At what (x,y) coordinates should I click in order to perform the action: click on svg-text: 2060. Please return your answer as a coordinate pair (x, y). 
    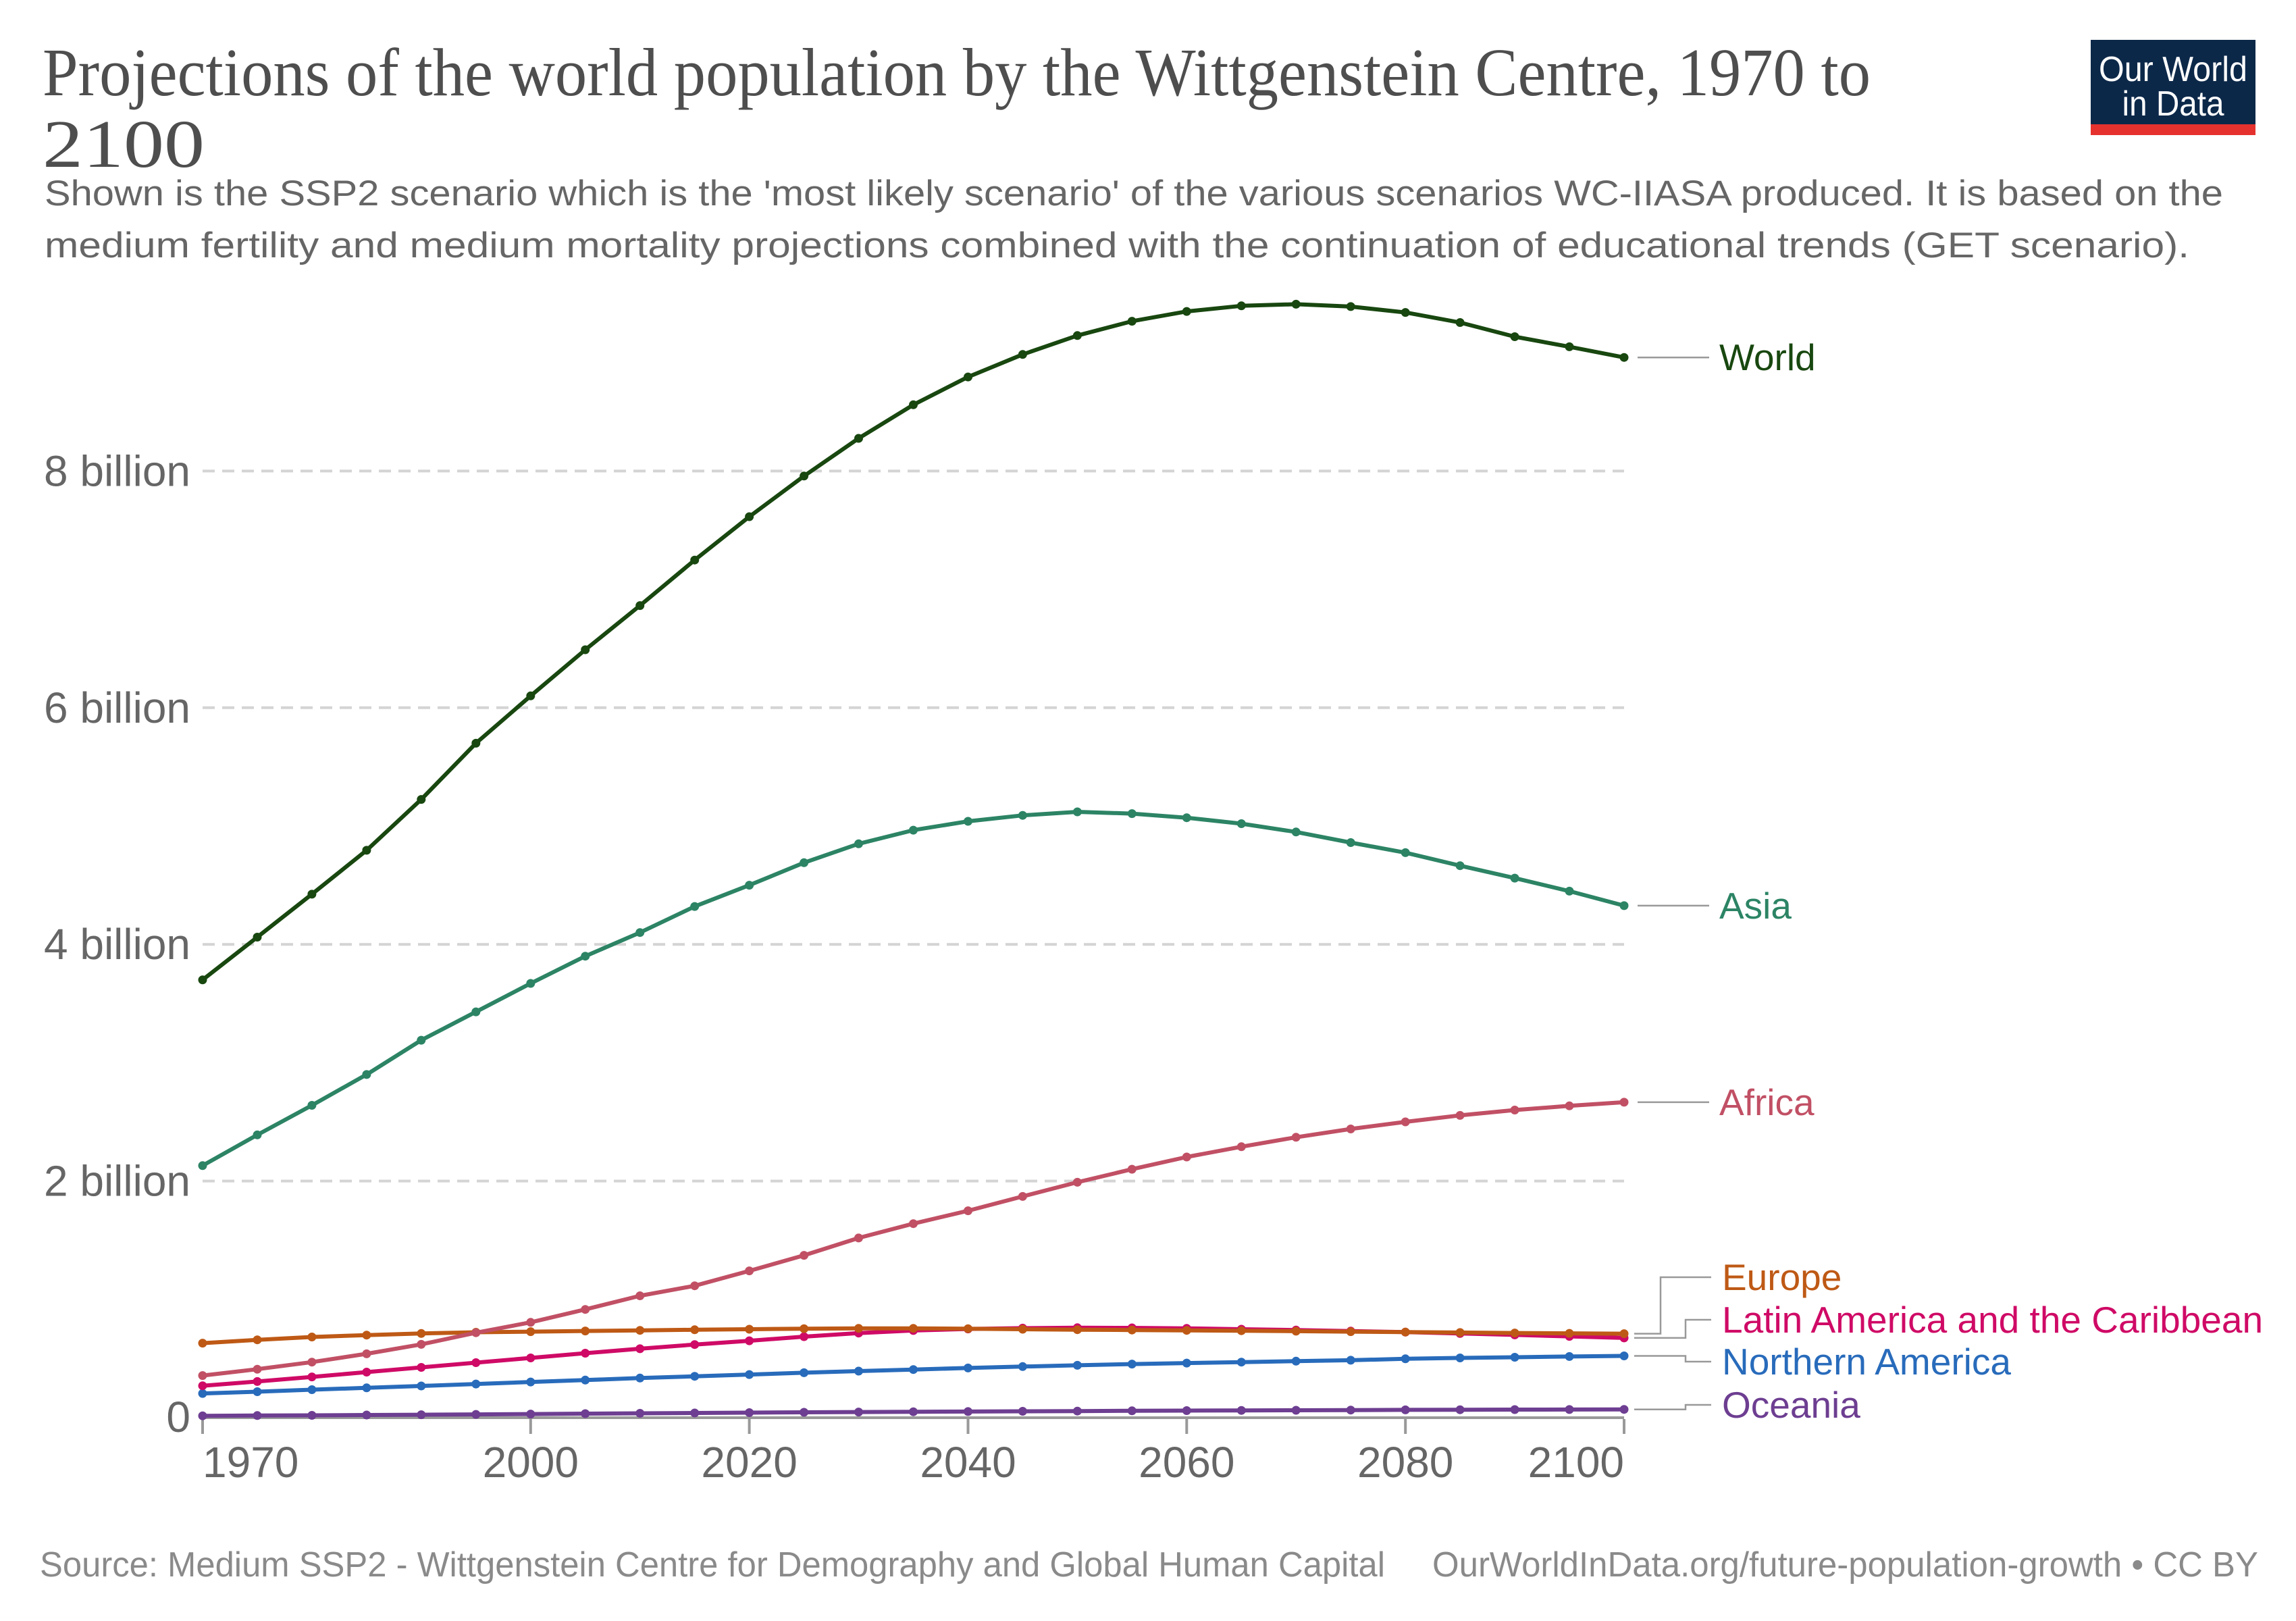
    Looking at the image, I should click on (1186, 1462).